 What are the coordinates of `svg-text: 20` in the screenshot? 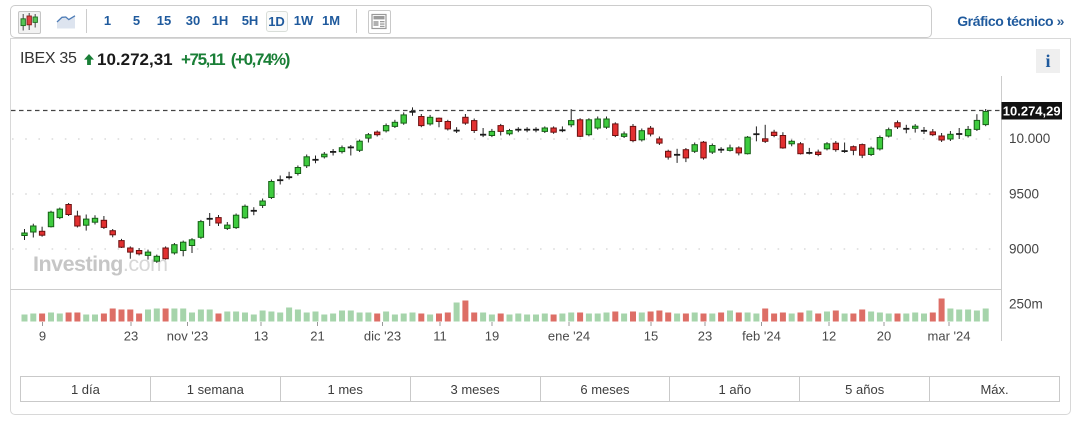 It's located at (884, 336).